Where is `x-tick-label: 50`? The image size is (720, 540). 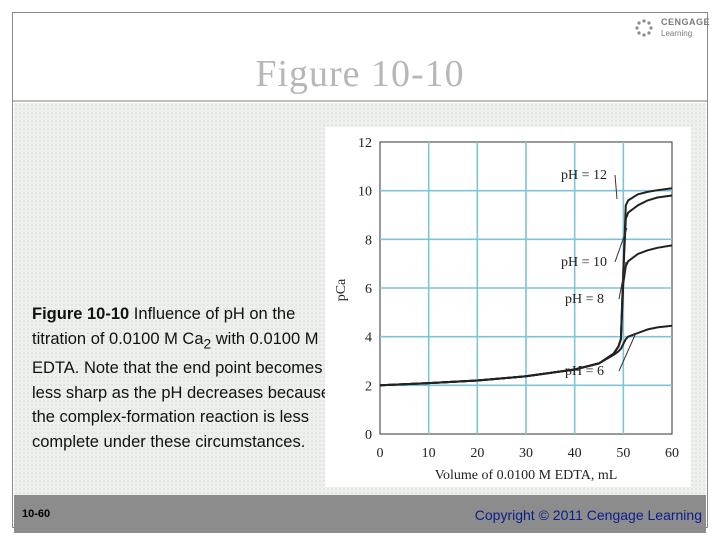
x-tick-label: 50 is located at coordinates (623, 453).